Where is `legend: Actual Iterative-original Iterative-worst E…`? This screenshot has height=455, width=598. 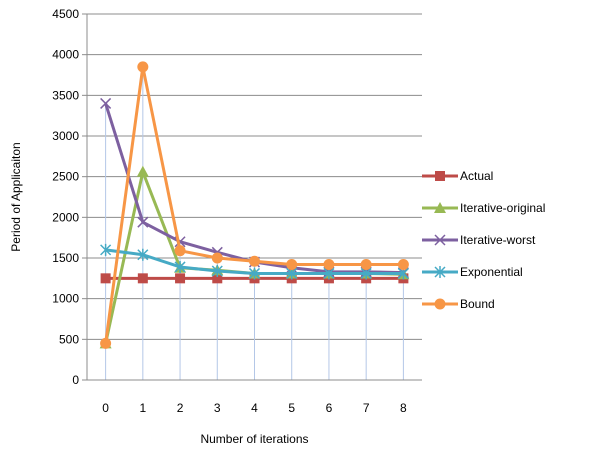
legend: Actual Iterative-original Iterative-worst E… is located at coordinates (507, 240).